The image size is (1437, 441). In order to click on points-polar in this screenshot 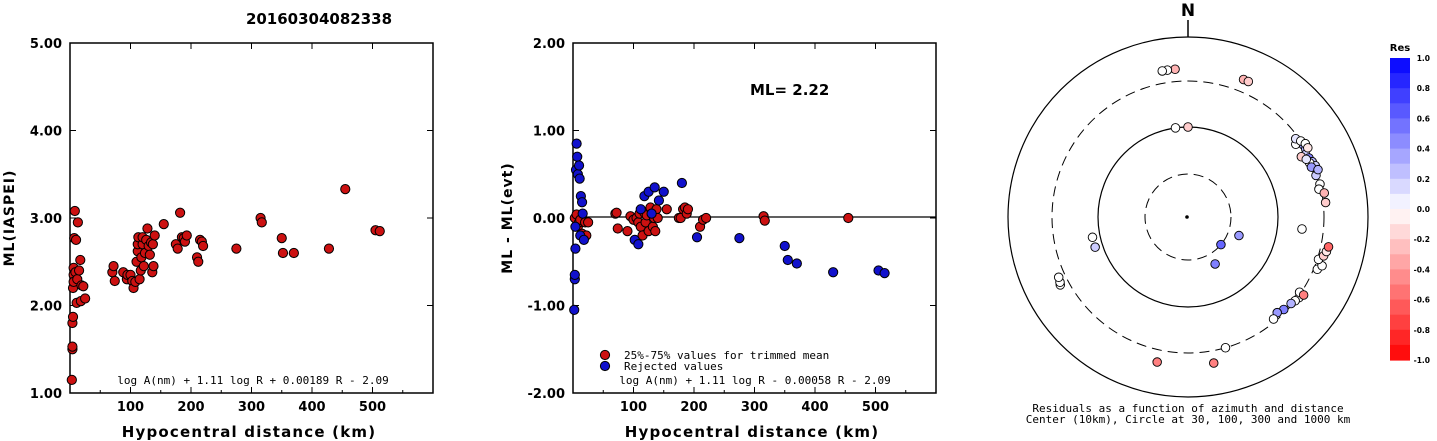, I will do `click(1193, 216)`.